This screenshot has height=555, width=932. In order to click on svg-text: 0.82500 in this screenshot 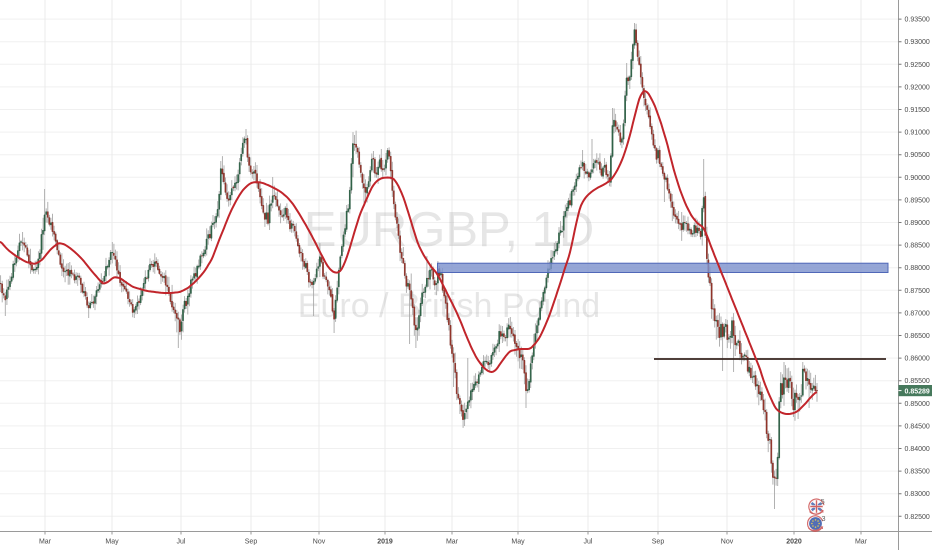, I will do `click(917, 517)`.